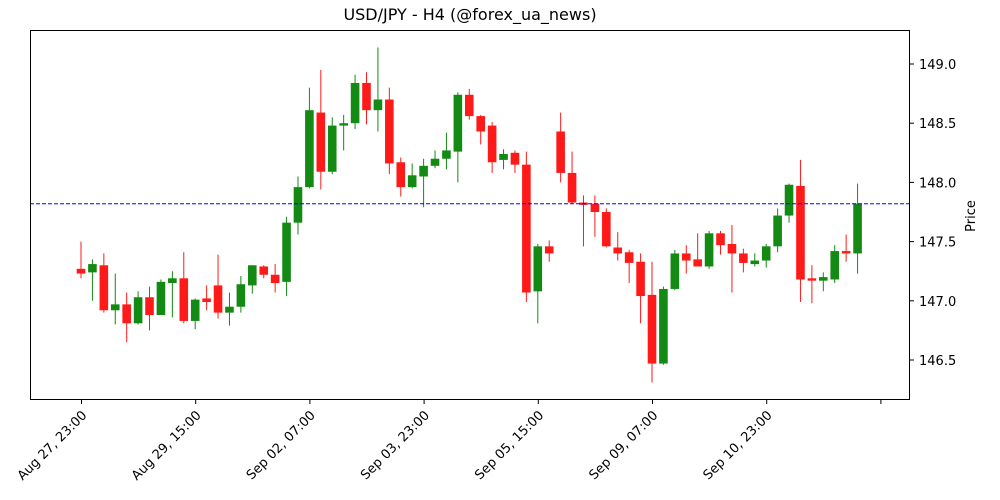 The width and height of the screenshot is (1000, 500). Describe the element at coordinates (937, 361) in the screenshot. I see `y-tick-label: 146.5` at that location.